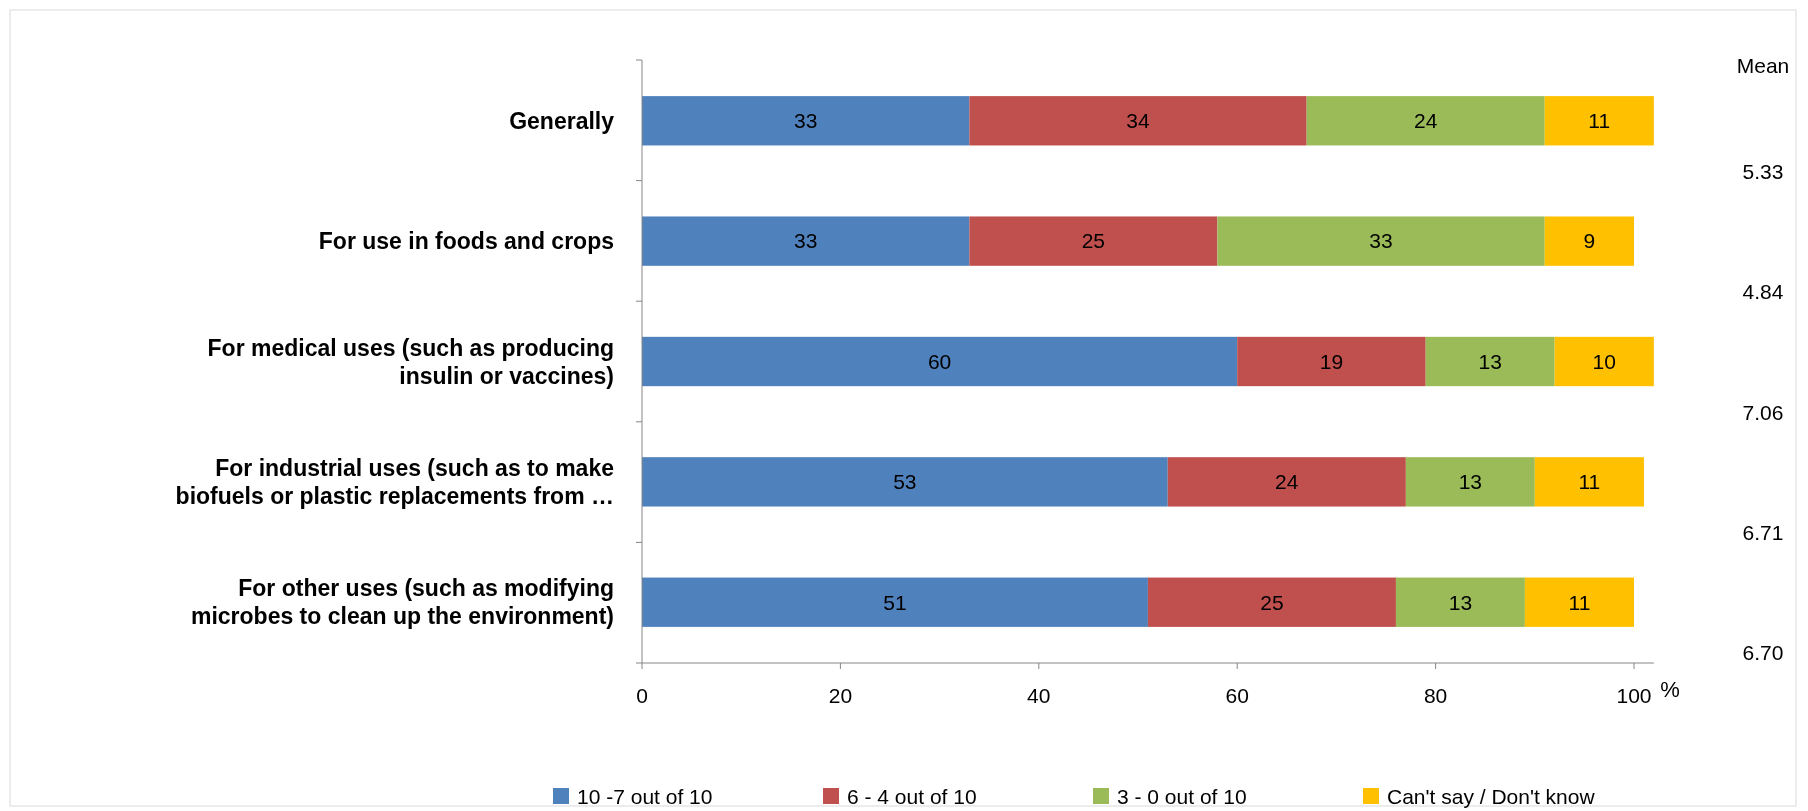  I want to click on legend-label: 10 -7 out of 10, so click(645, 797).